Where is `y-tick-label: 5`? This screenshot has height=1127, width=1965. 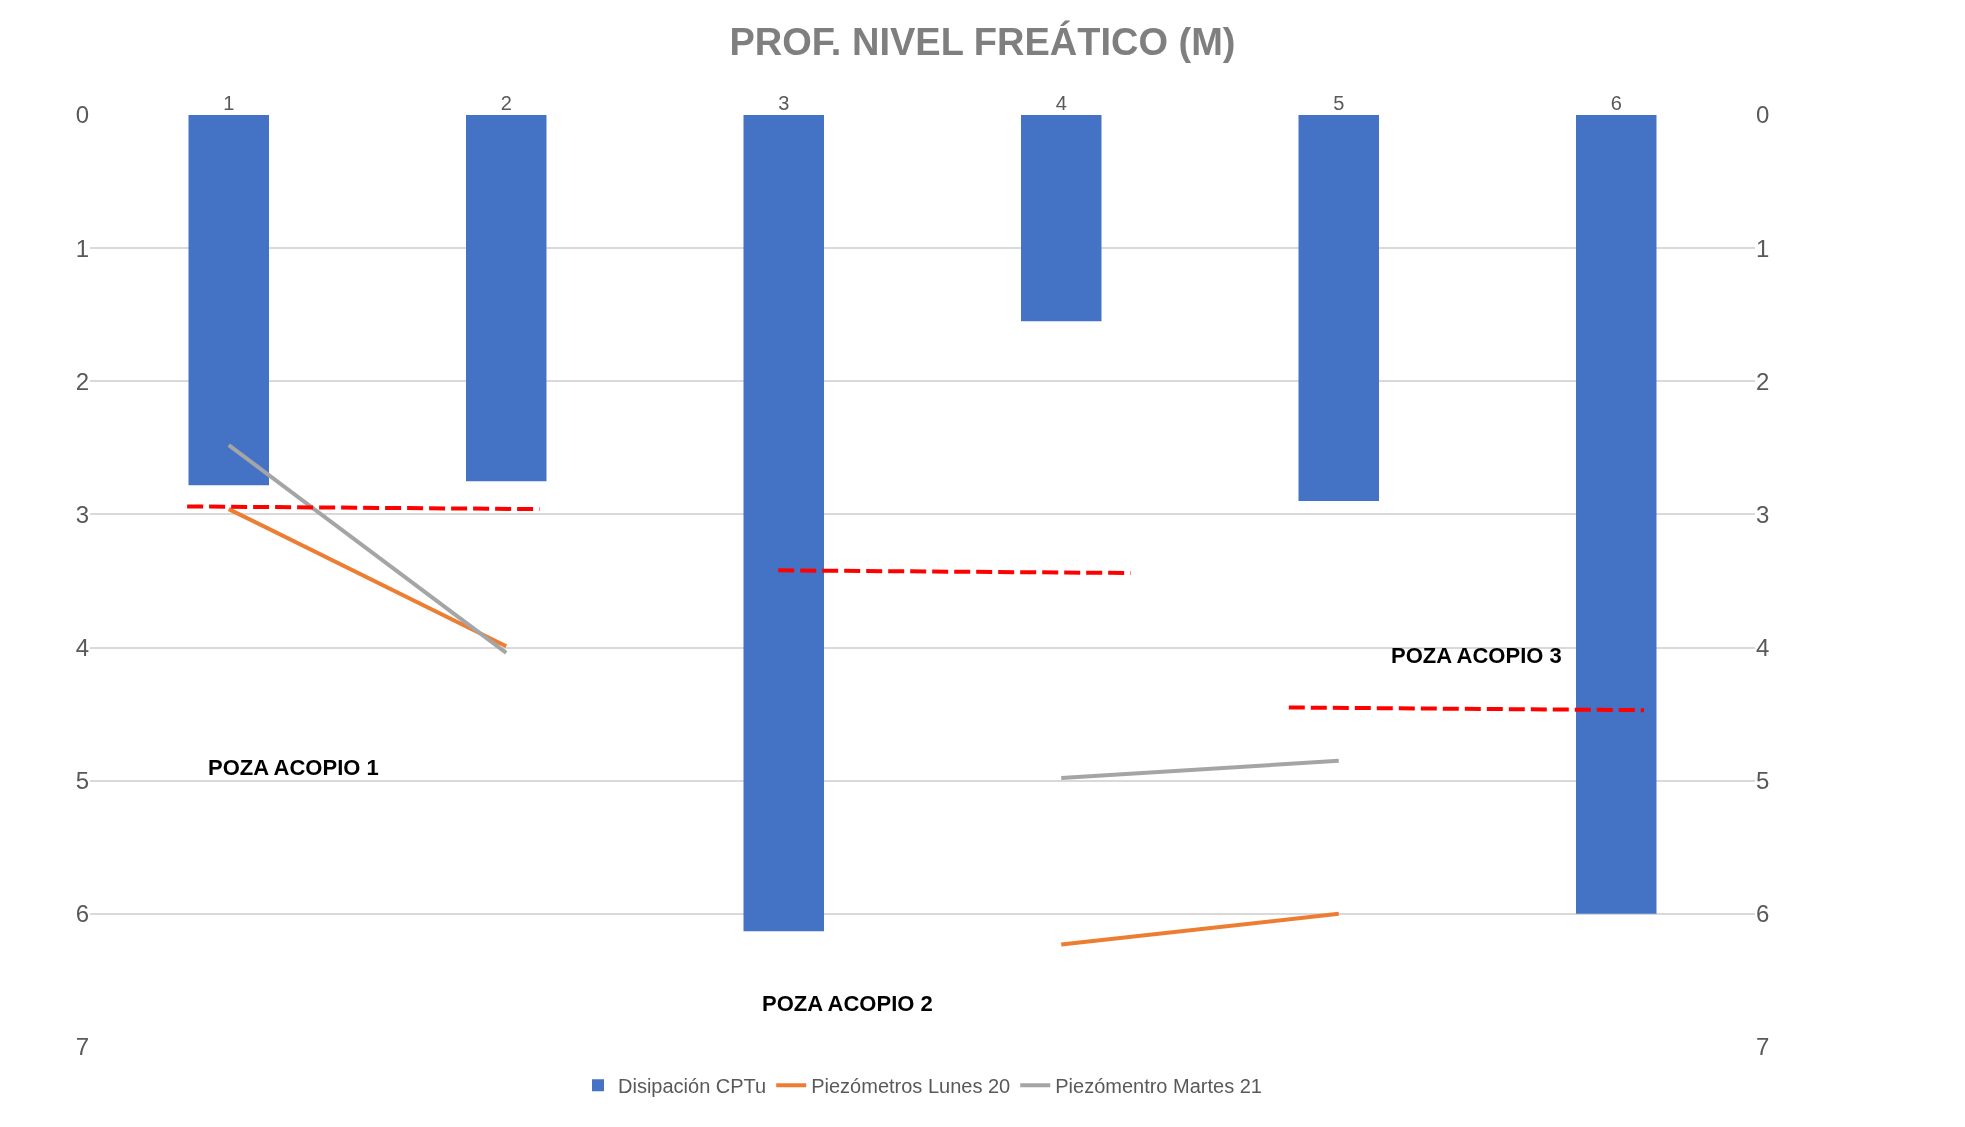 y-tick-label: 5 is located at coordinates (82, 781).